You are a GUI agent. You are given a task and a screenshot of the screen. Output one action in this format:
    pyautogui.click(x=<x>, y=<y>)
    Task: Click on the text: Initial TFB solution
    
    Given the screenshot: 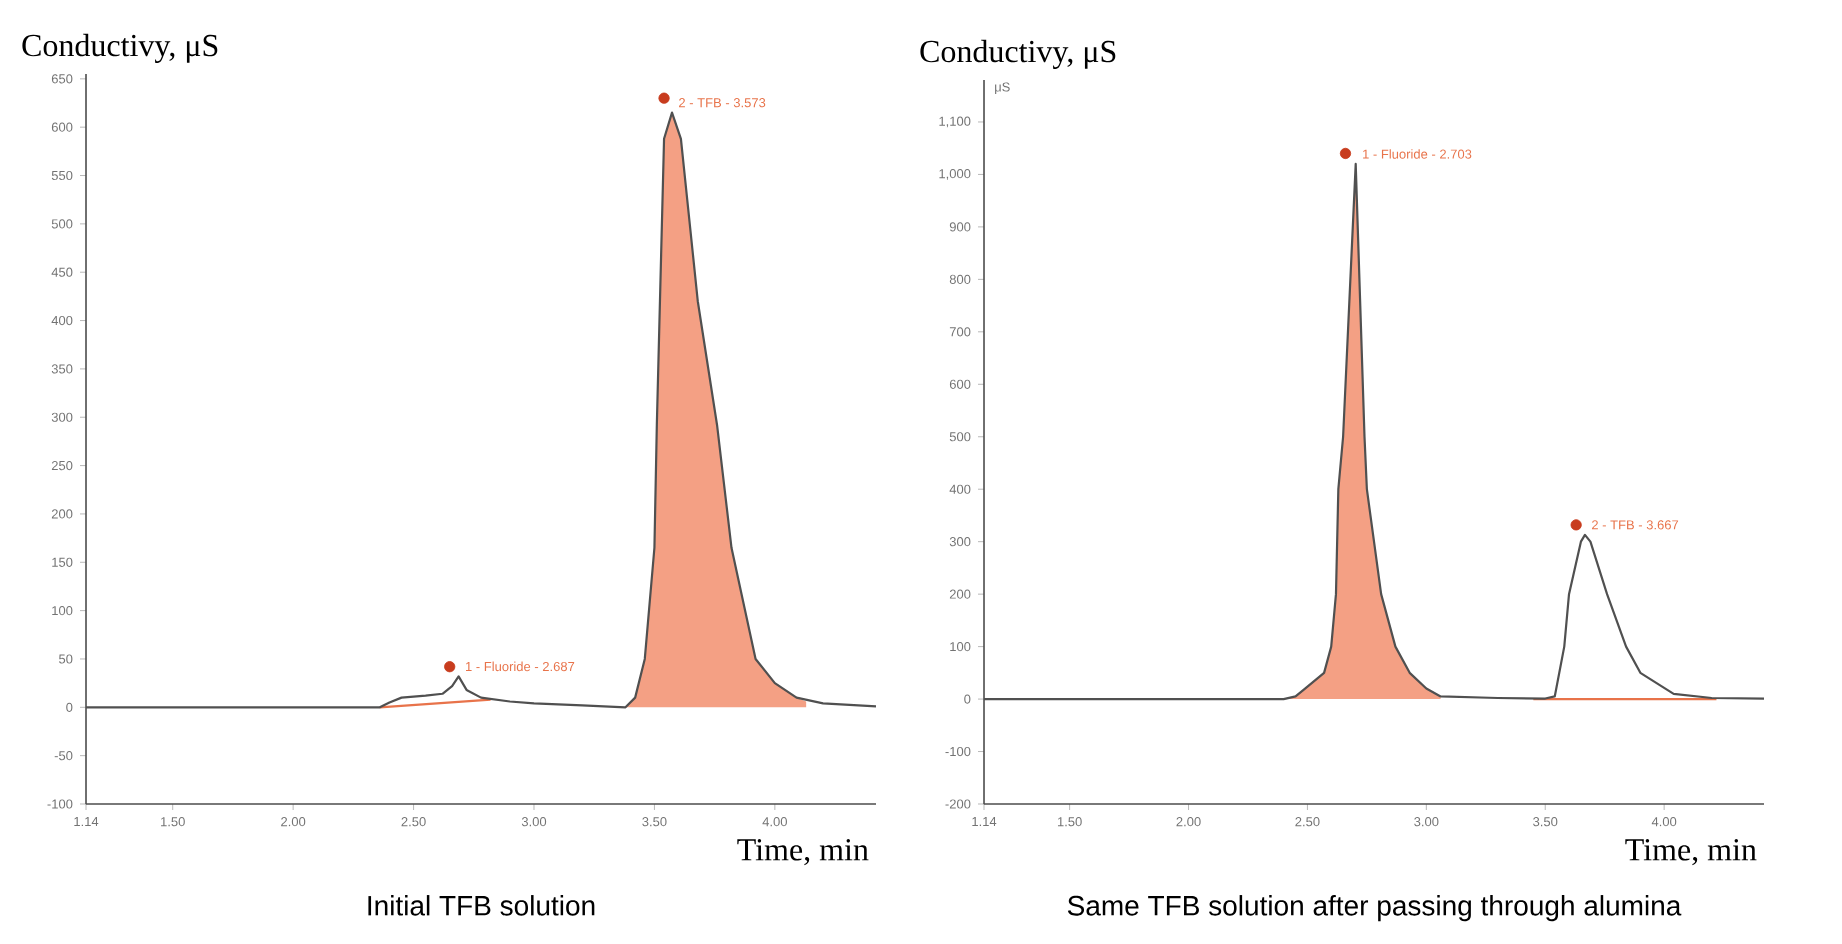 What is the action you would take?
    pyautogui.click(x=481, y=905)
    